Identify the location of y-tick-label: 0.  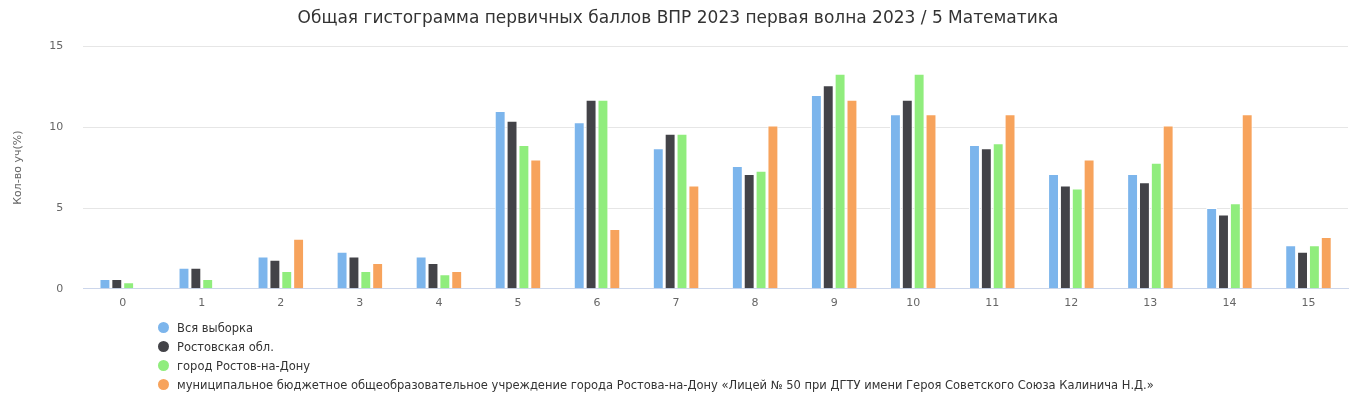
(60, 288).